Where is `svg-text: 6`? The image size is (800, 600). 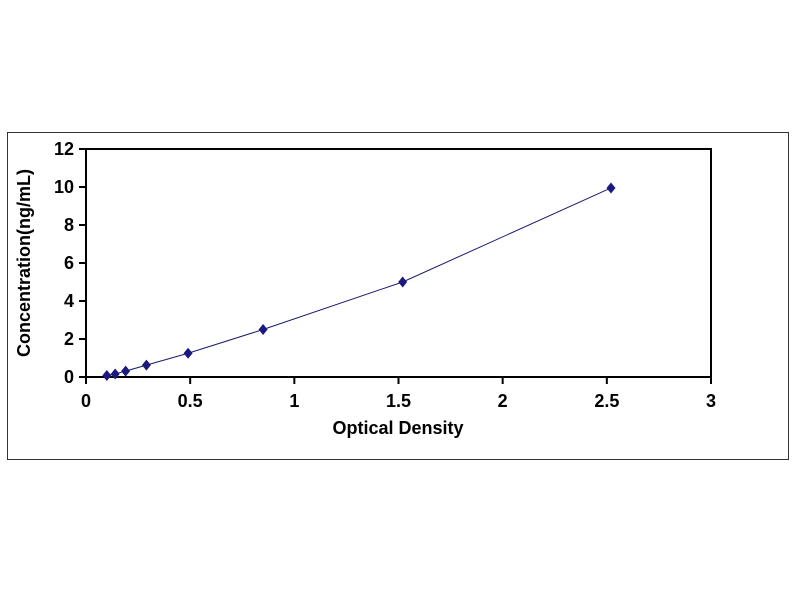
svg-text: 6 is located at coordinates (69, 263).